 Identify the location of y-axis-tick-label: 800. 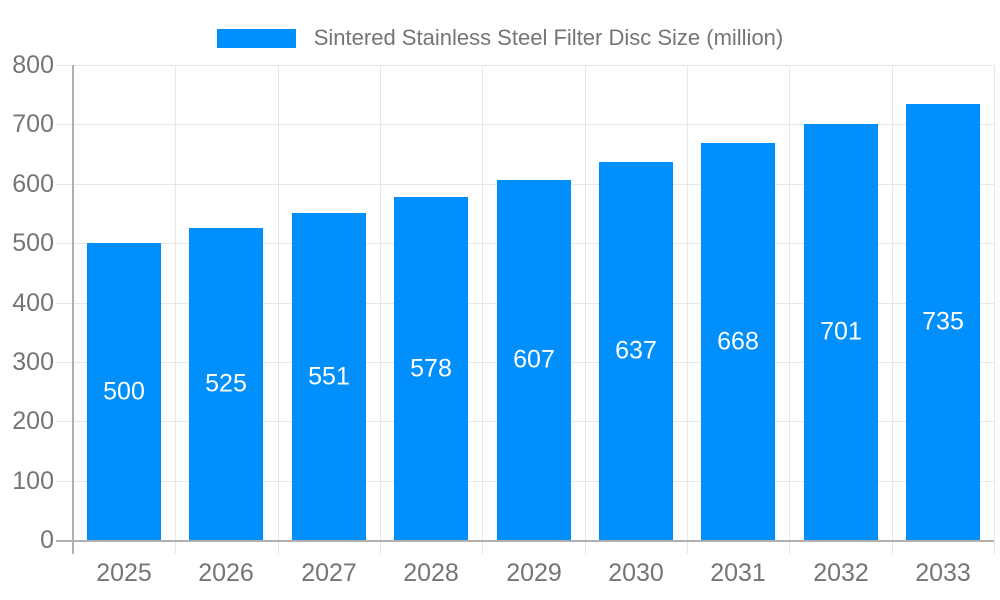
(33, 65).